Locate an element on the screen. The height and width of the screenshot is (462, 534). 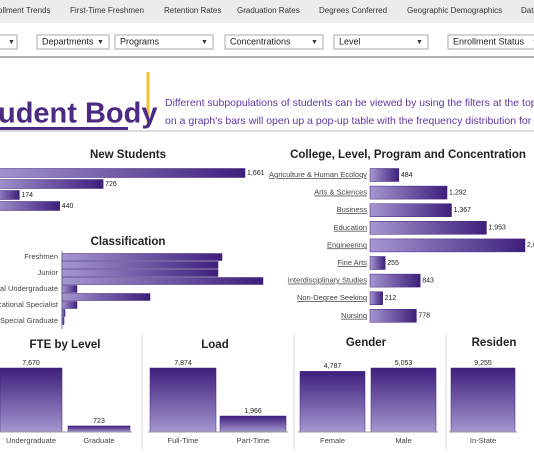
tab: Data is located at coordinates (527, 10).